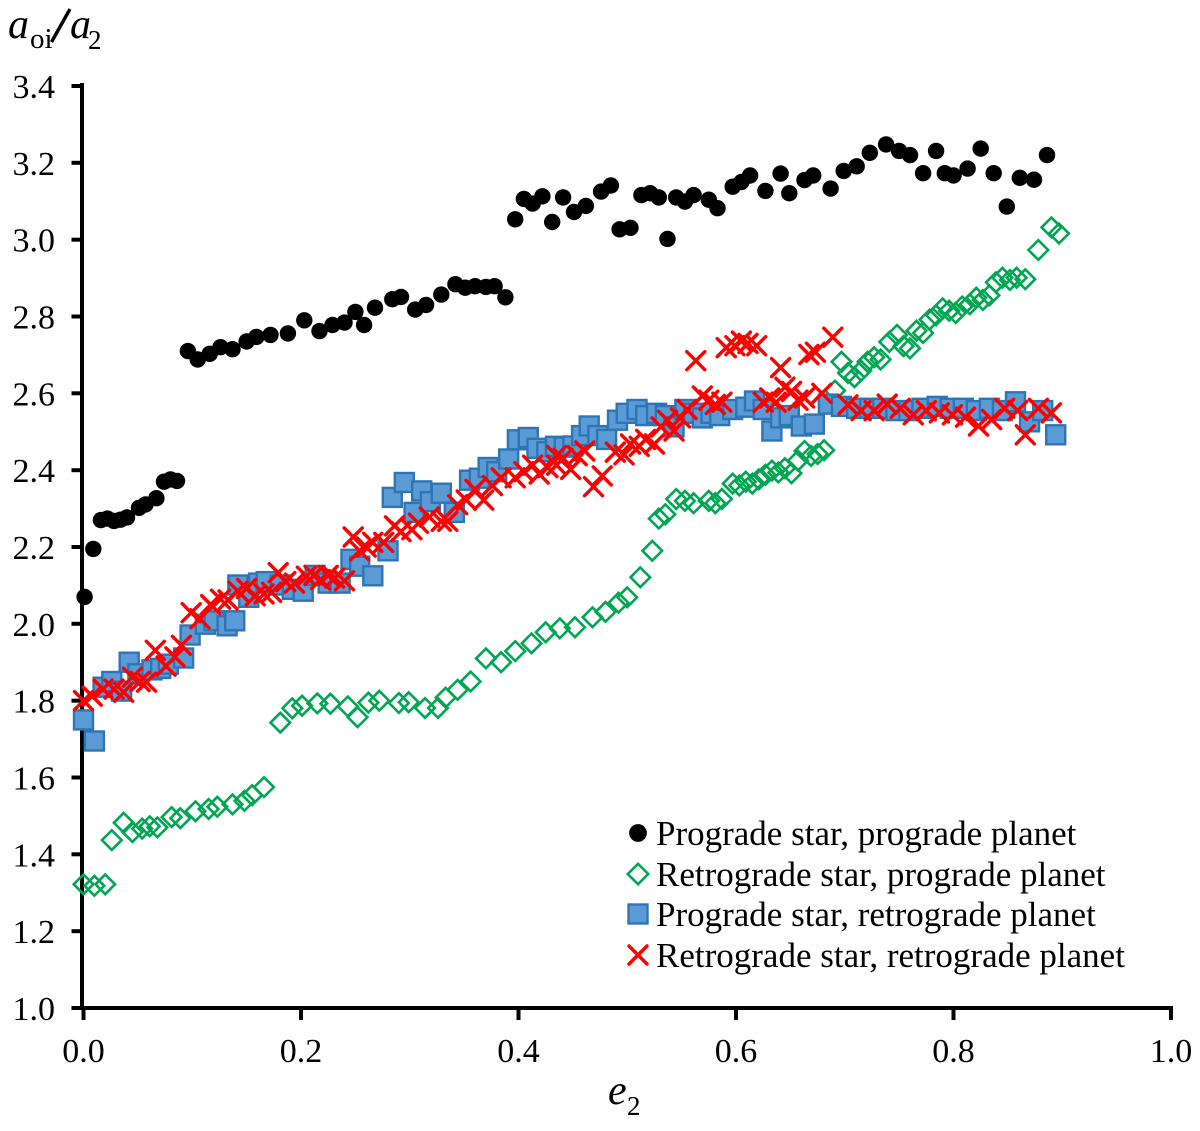 The width and height of the screenshot is (1200, 1131). I want to click on svg-text: e, so click(617, 1091).